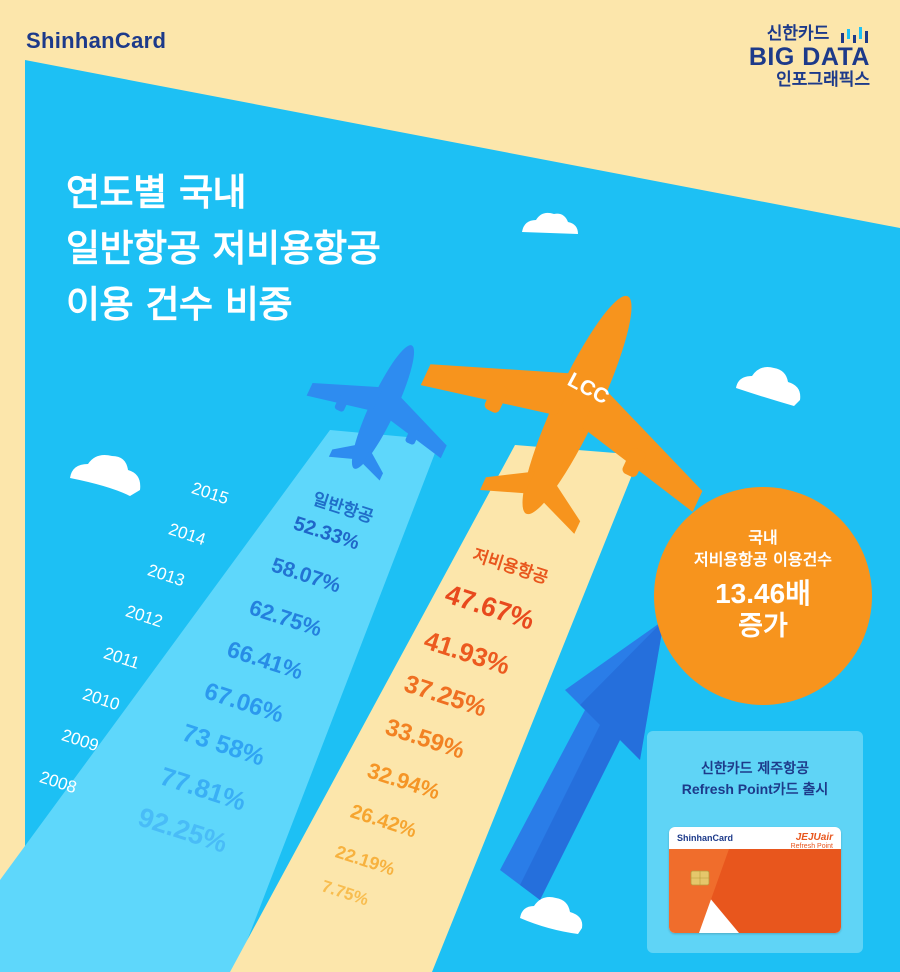 The image size is (900, 972). Describe the element at coordinates (179, 304) in the screenshot. I see `title-line3: 이용 건수 비중` at that location.